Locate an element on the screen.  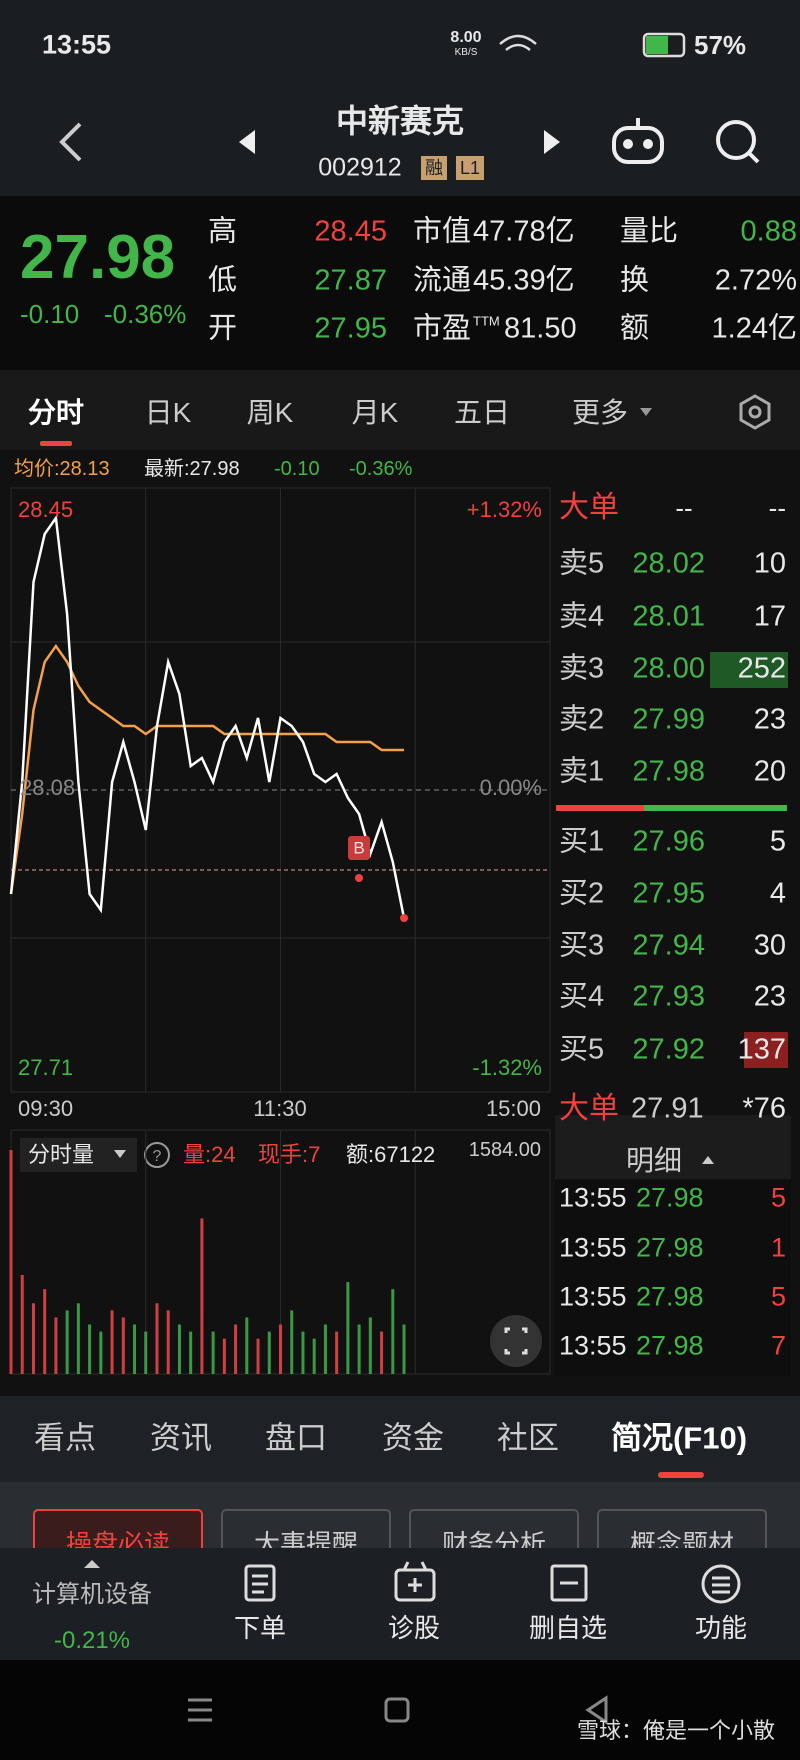
back-icon is located at coordinates (70, 142).